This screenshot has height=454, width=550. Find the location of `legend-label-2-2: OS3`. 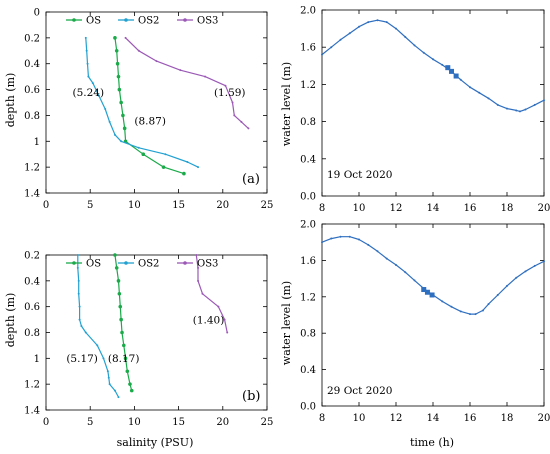

legend-label-2-2: OS3 is located at coordinates (207, 264).